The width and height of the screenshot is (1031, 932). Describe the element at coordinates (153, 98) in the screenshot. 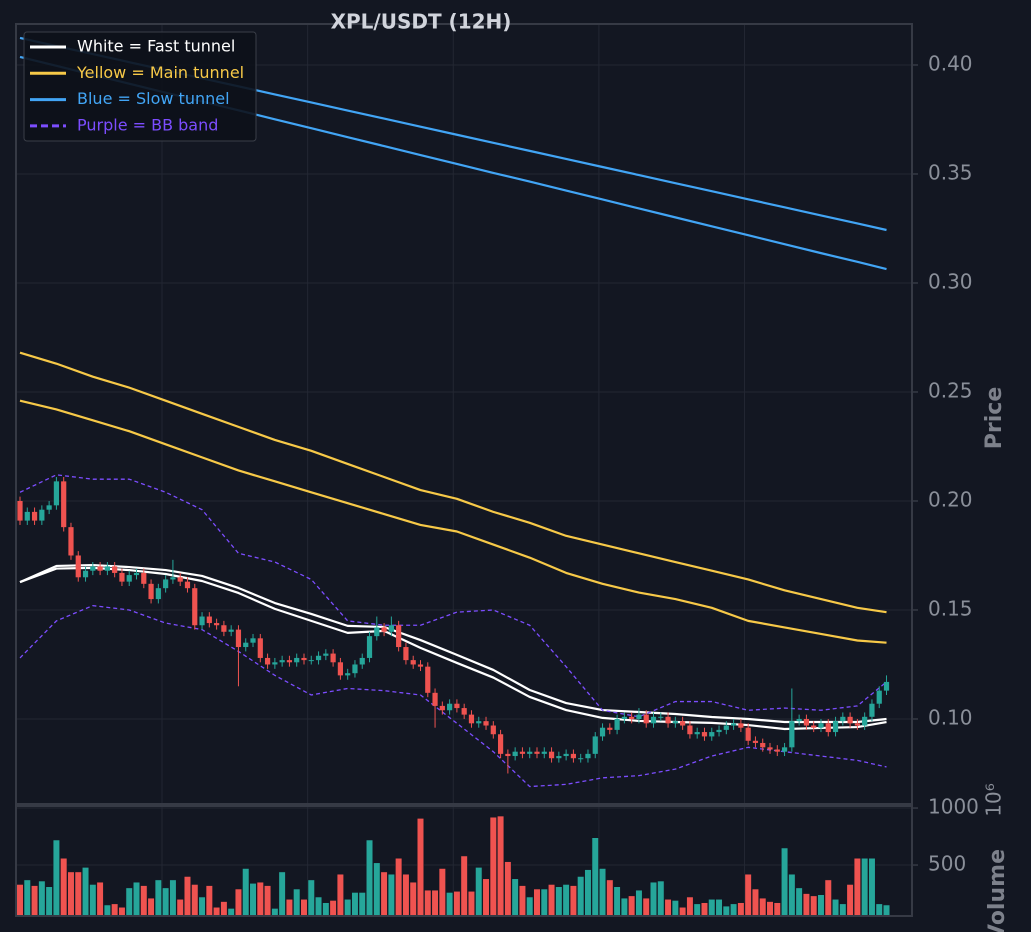

I see `legend-label: Blue = Slow tunnel` at that location.